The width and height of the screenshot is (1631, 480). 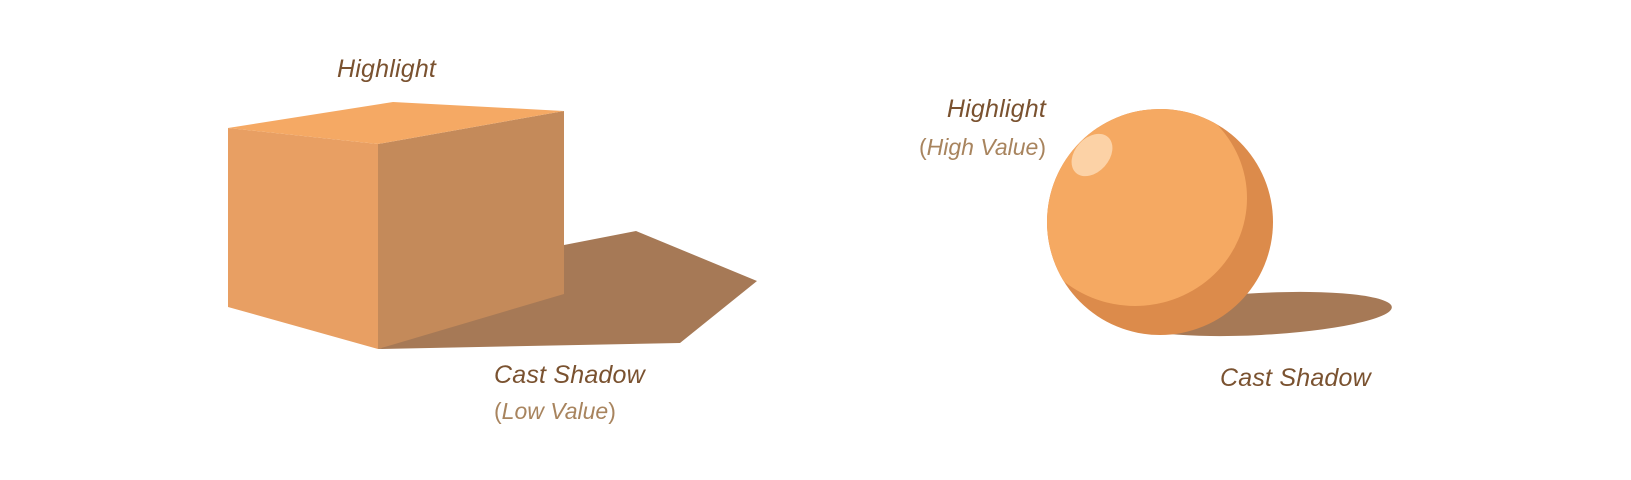 What do you see at coordinates (387, 69) in the screenshot?
I see `cube-highlight-label: Highlight` at bounding box center [387, 69].